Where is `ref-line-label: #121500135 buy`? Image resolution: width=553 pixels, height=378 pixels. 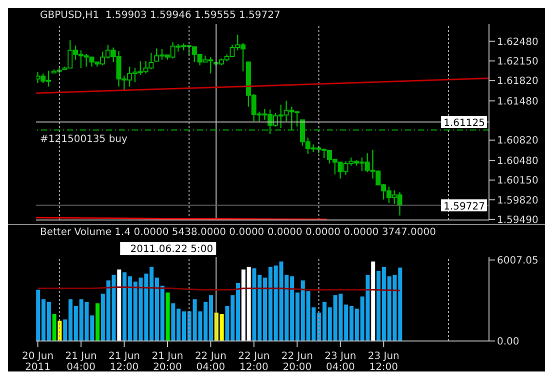
ref-line-label: #121500135 buy is located at coordinates (84, 140).